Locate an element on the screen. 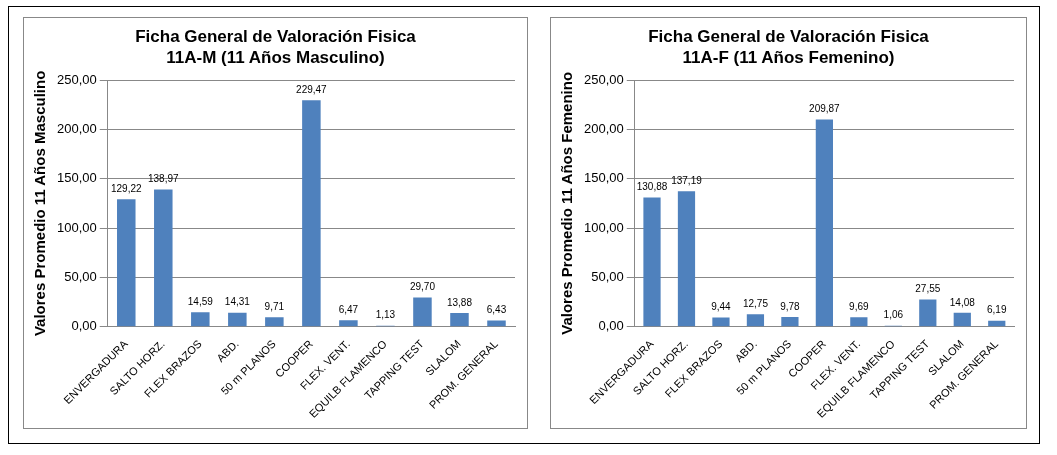  data-label: 137,19 is located at coordinates (687, 181).